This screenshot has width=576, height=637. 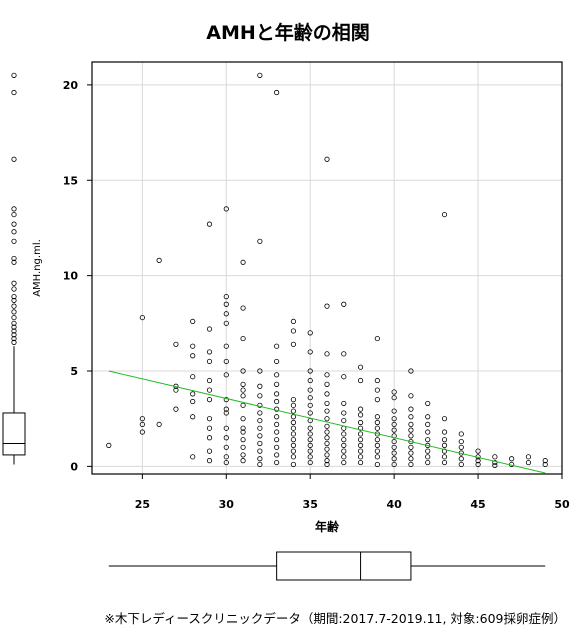 What do you see at coordinates (71, 85) in the screenshot?
I see `y-tick-label: 20` at bounding box center [71, 85].